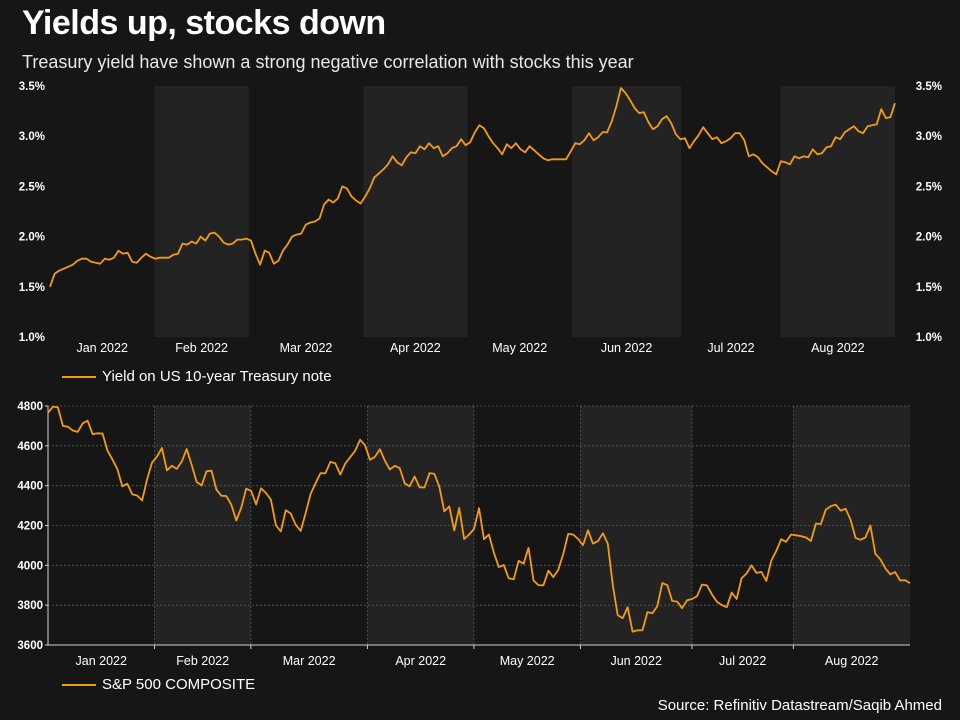  Describe the element at coordinates (202, 661) in the screenshot. I see `sp500-xtick-month: Feb 2022` at that location.